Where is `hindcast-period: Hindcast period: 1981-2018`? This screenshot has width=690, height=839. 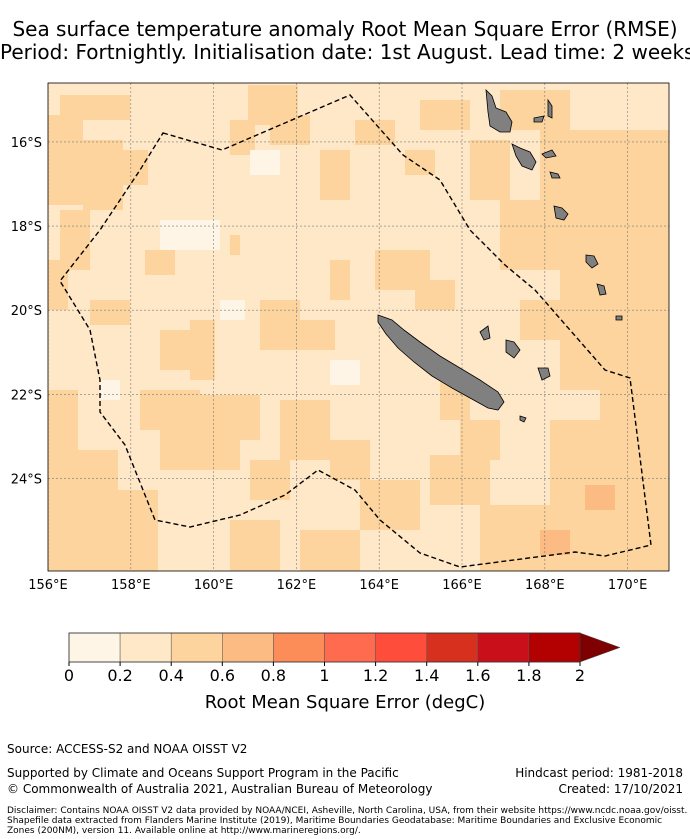
hindcast-period: Hindcast period: 1981-2018 is located at coordinates (599, 773).